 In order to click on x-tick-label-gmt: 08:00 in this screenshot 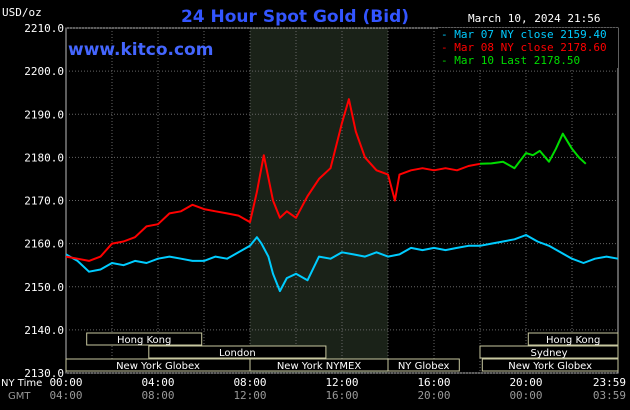, I will do `click(157, 395)`.